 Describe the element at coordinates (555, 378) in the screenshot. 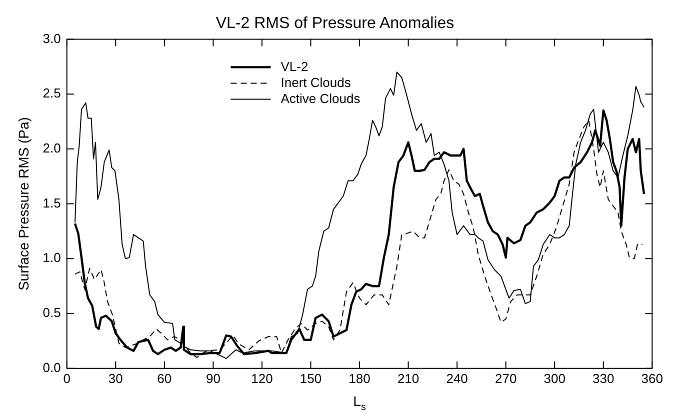

I see `x-tick-label: 300` at that location.